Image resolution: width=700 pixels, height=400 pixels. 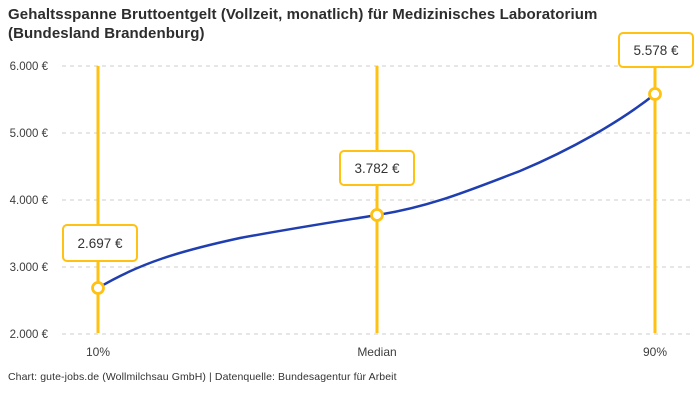 I want to click on y-tick-6000: 6.000 €, so click(x=29, y=67).